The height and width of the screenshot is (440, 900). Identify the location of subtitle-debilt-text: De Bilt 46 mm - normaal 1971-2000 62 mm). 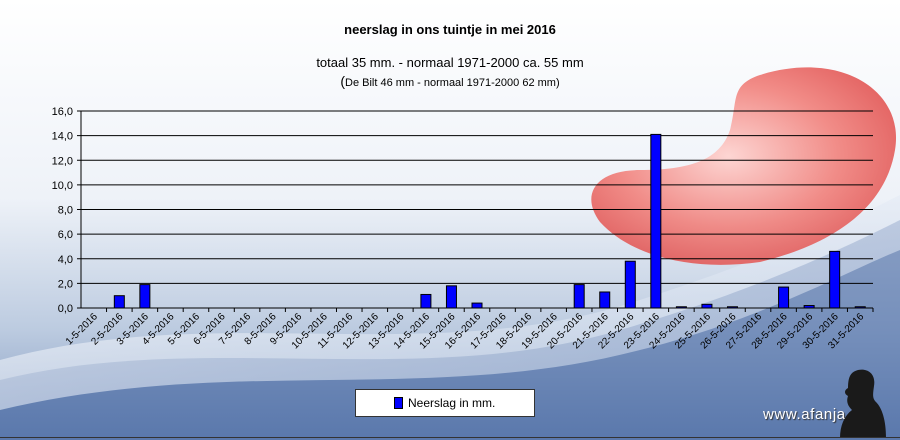
(452, 83).